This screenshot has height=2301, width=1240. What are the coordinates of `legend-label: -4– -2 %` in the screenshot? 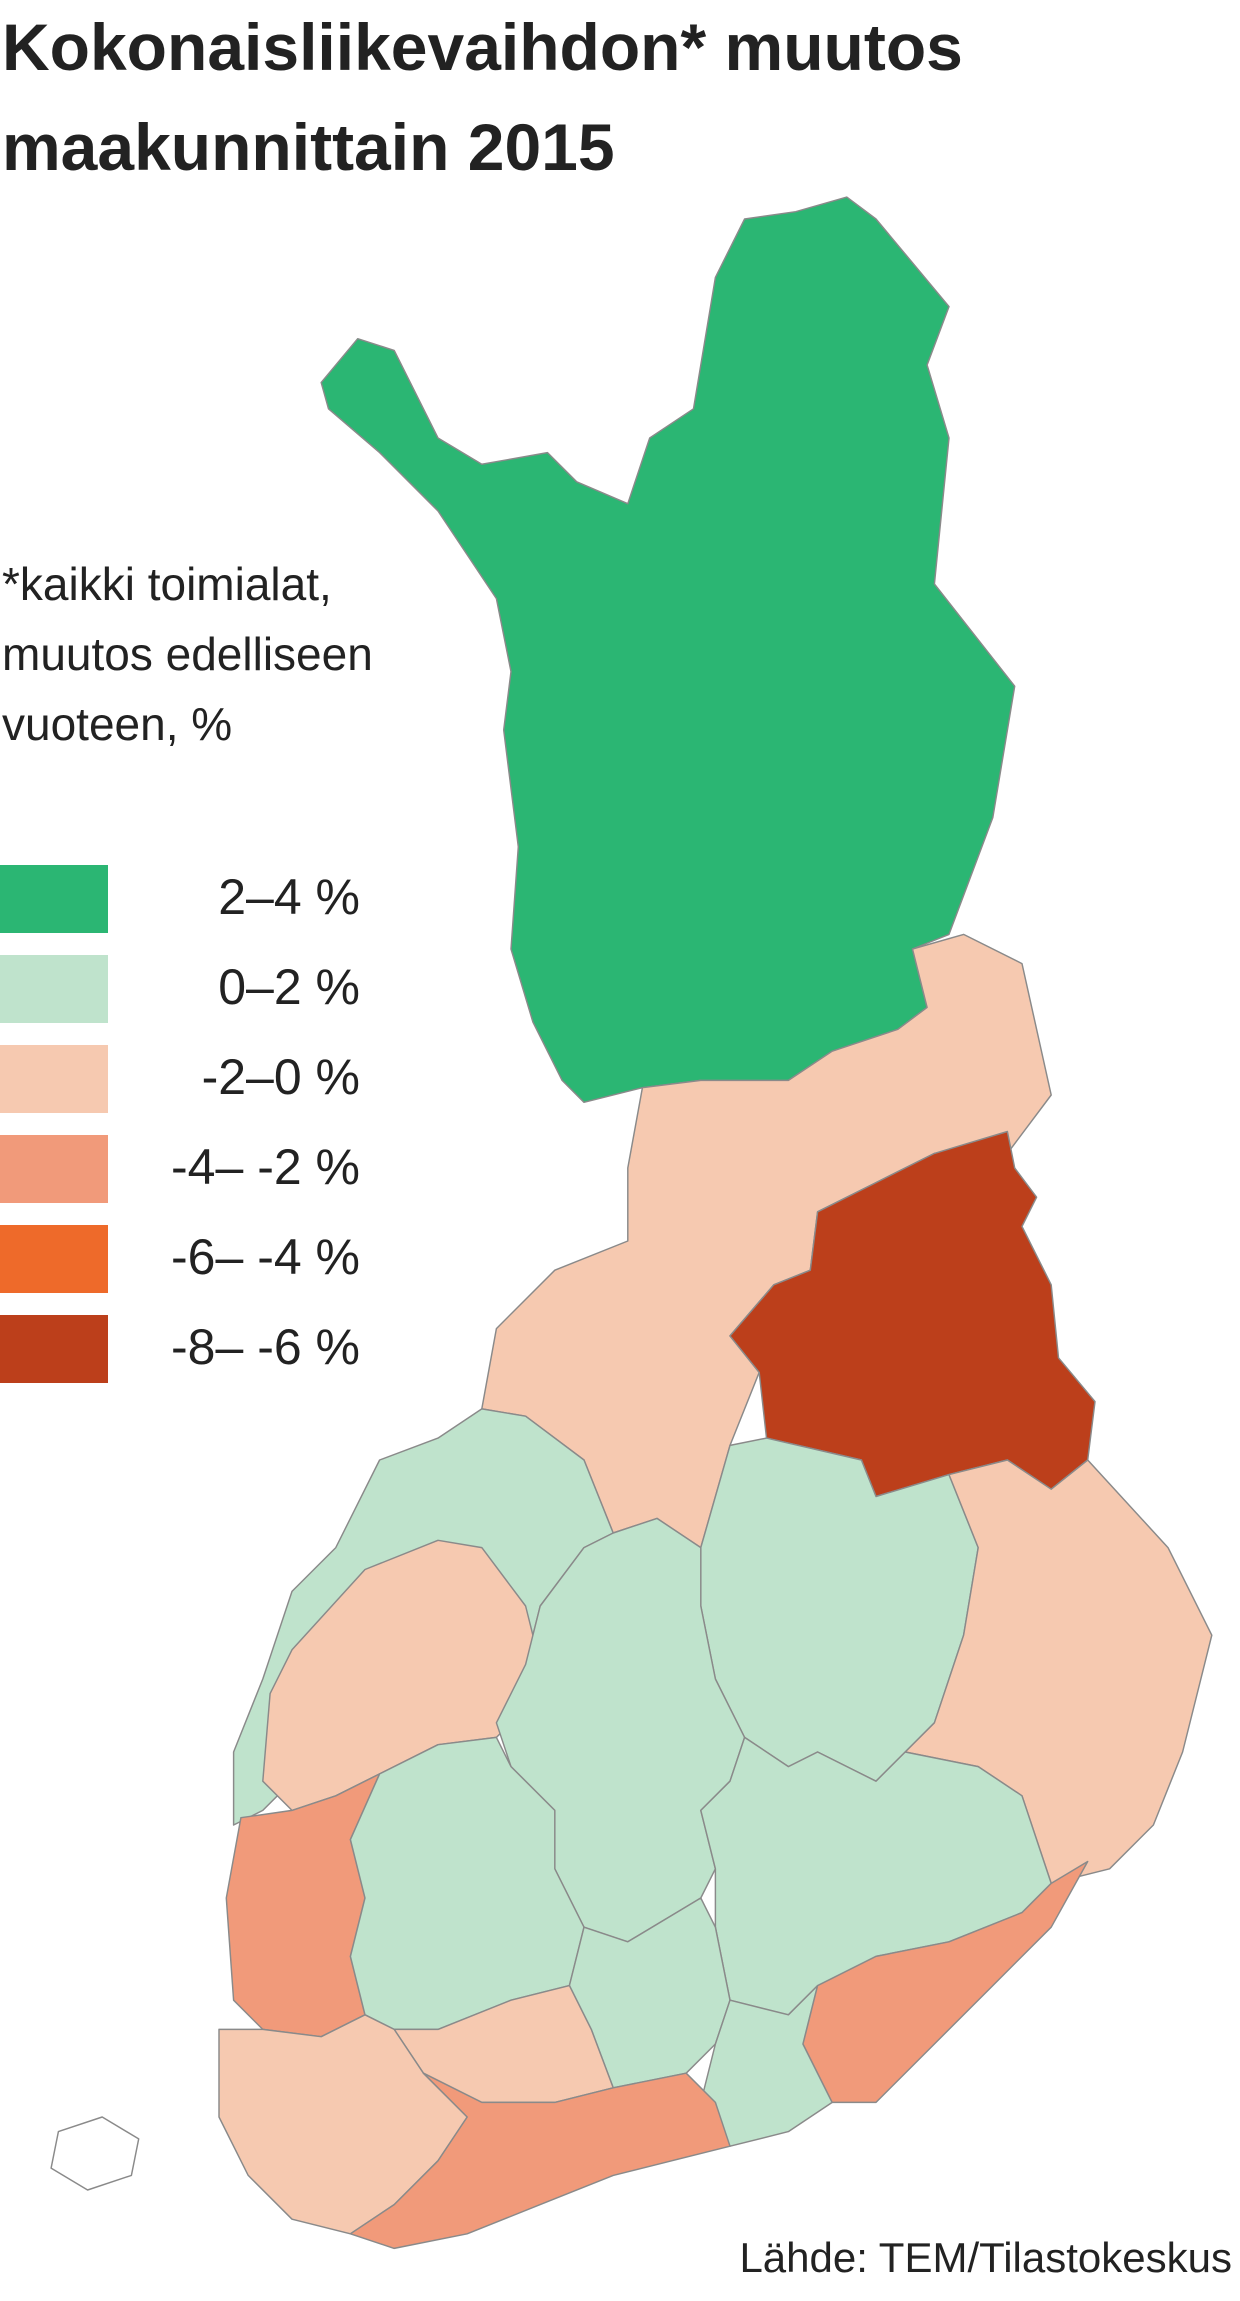 It's located at (265, 1167).